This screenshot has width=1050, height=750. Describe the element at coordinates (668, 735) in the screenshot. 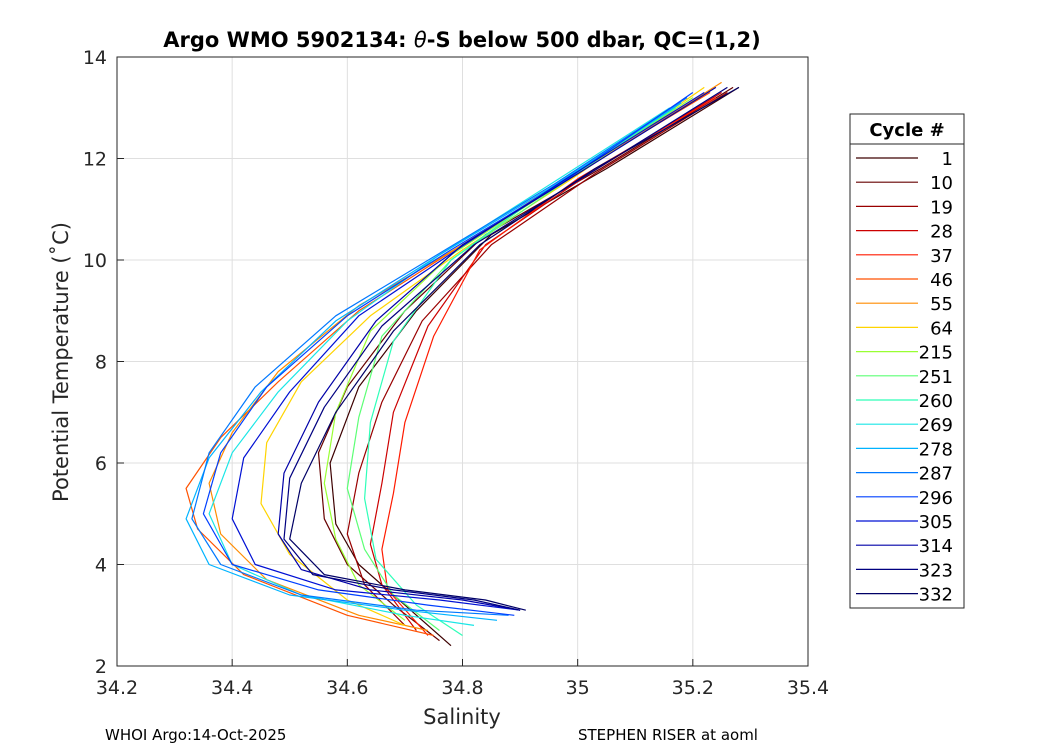

I see `footer-right: STEPHEN RISER at aoml` at that location.